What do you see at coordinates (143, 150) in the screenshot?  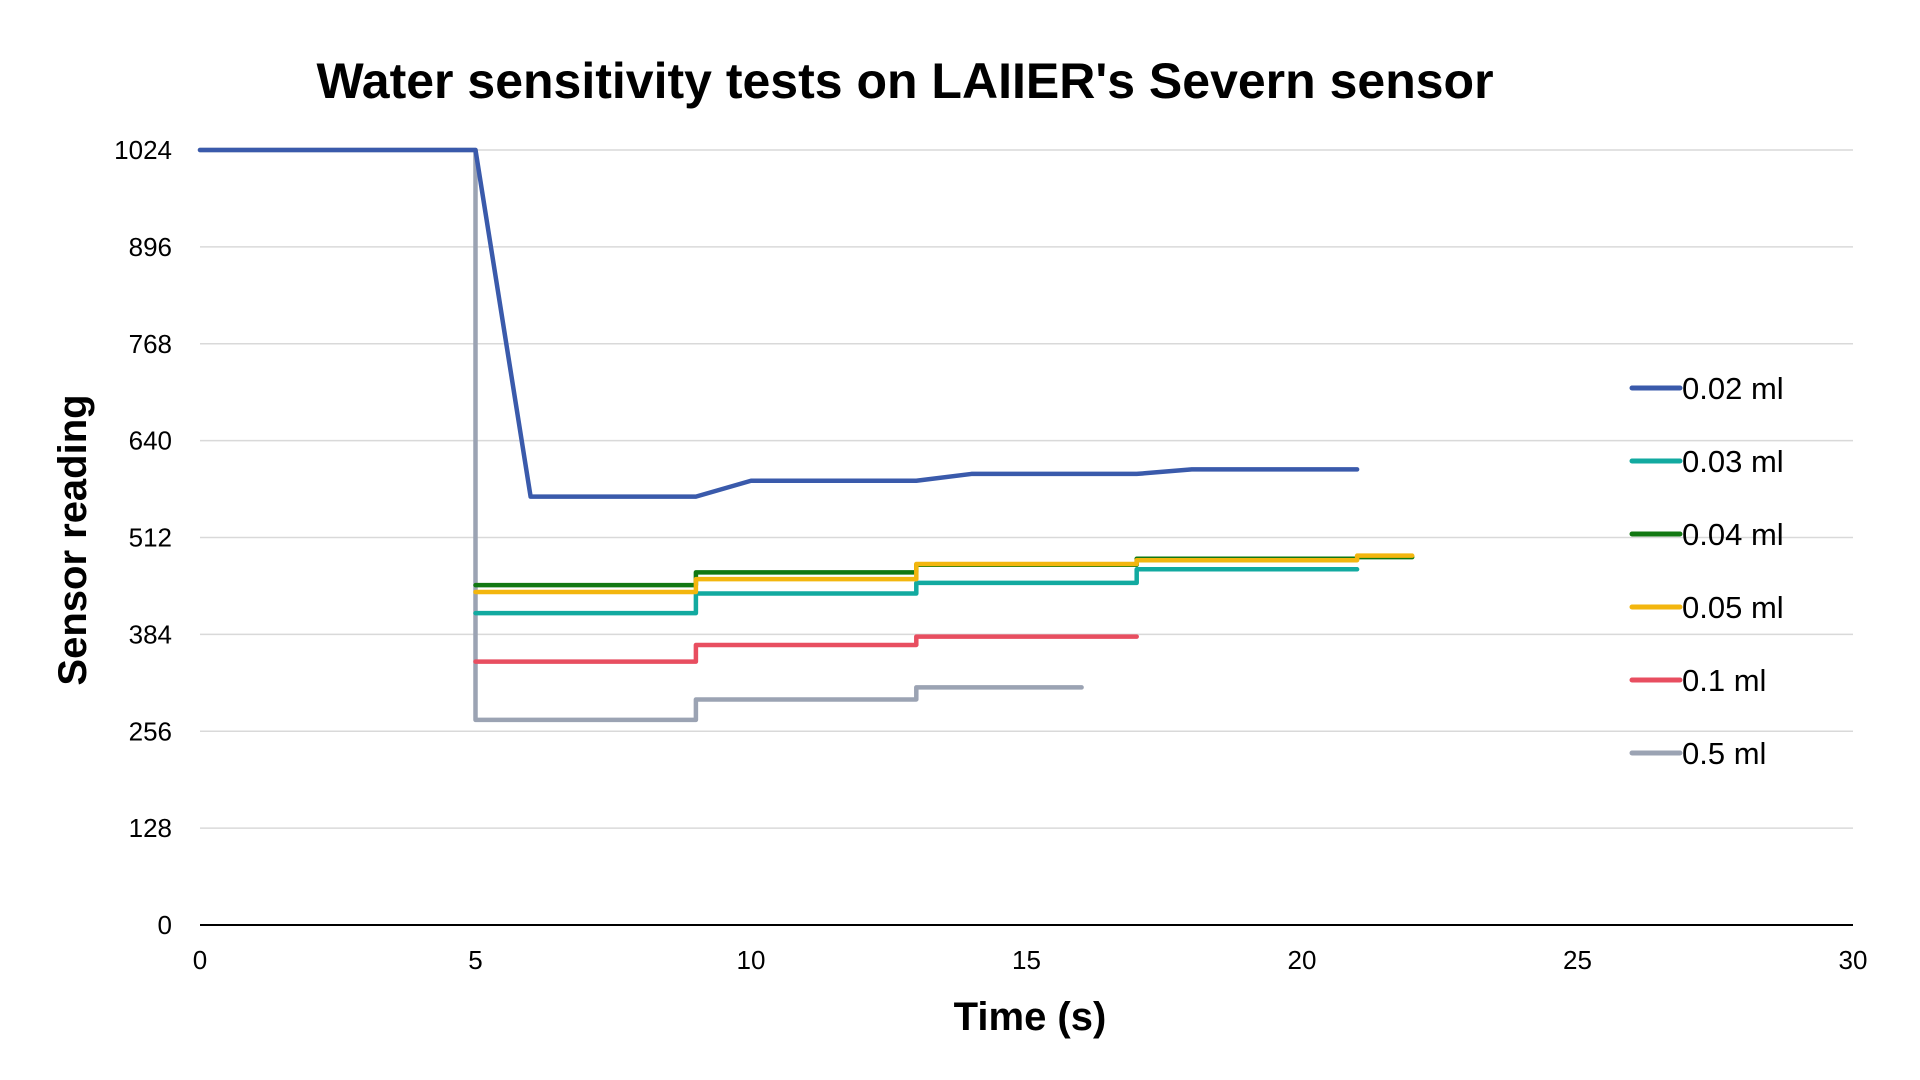 I see `y-tick-label: 1024` at bounding box center [143, 150].